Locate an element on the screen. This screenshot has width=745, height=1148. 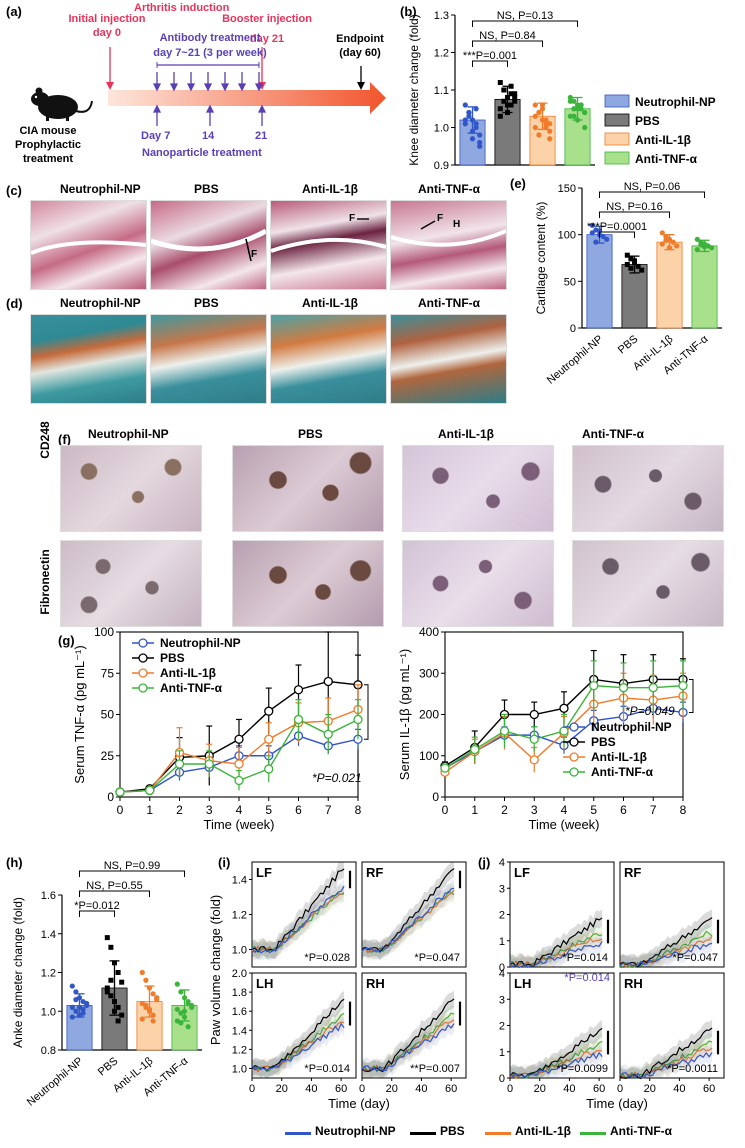
x-axis-title: Time (week) is located at coordinates (563, 824).